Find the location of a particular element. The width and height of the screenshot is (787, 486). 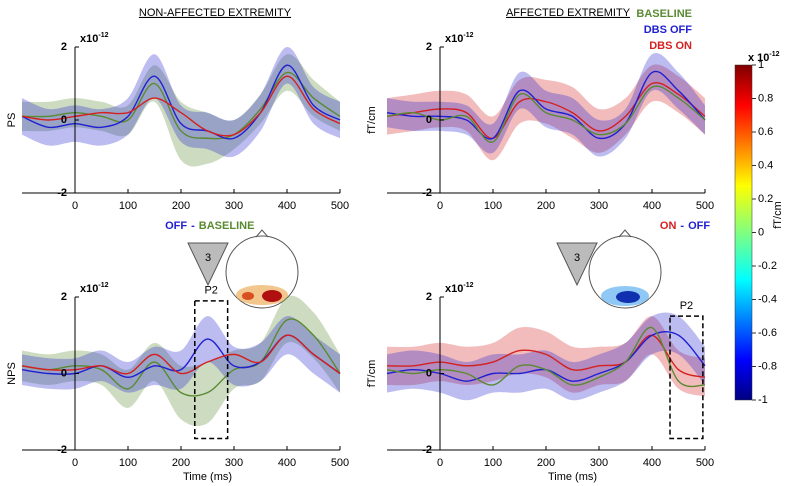

colorbar-tick-label: -1 is located at coordinates (763, 400).